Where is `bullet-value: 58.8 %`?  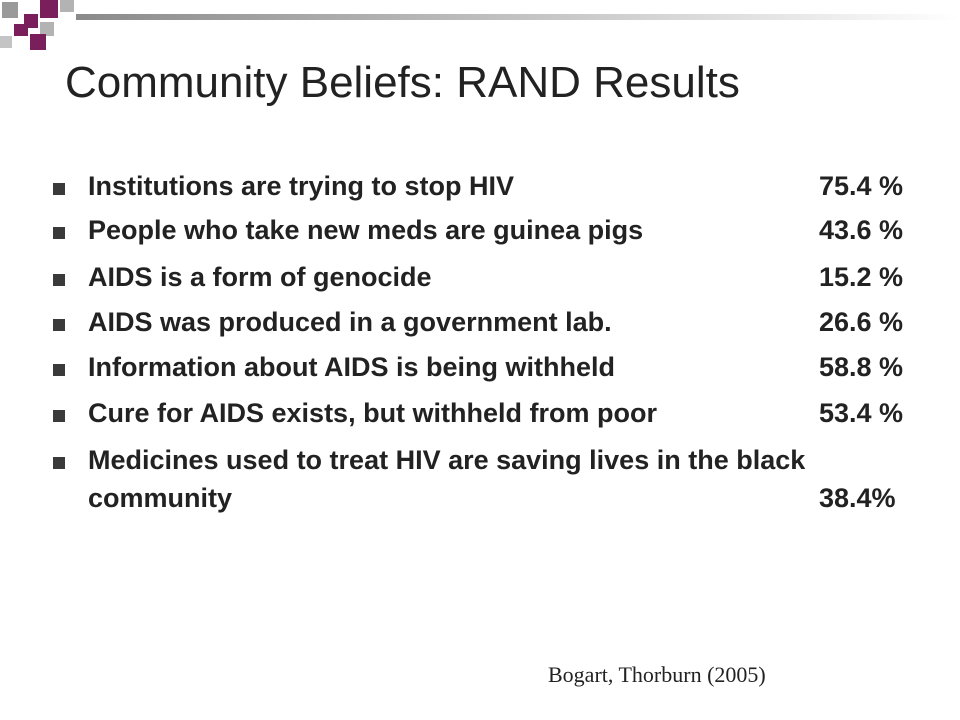 bullet-value: 58.8 % is located at coordinates (861, 367).